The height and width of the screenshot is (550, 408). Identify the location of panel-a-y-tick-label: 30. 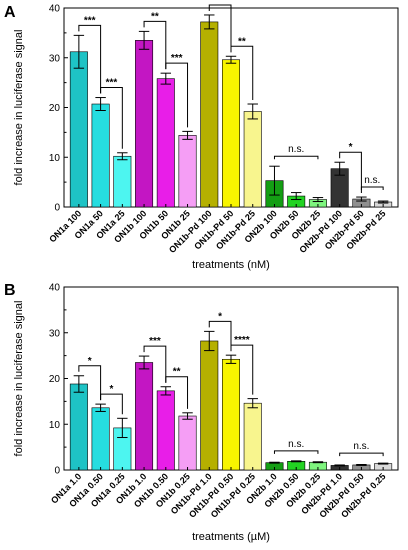
(55, 58).